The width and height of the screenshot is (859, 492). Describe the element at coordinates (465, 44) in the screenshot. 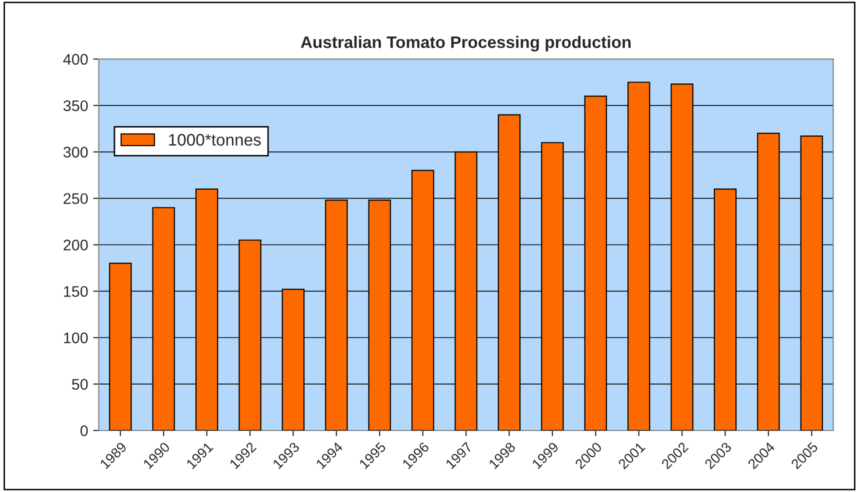

I see `chart-title: Australian Tomato Processing production` at that location.